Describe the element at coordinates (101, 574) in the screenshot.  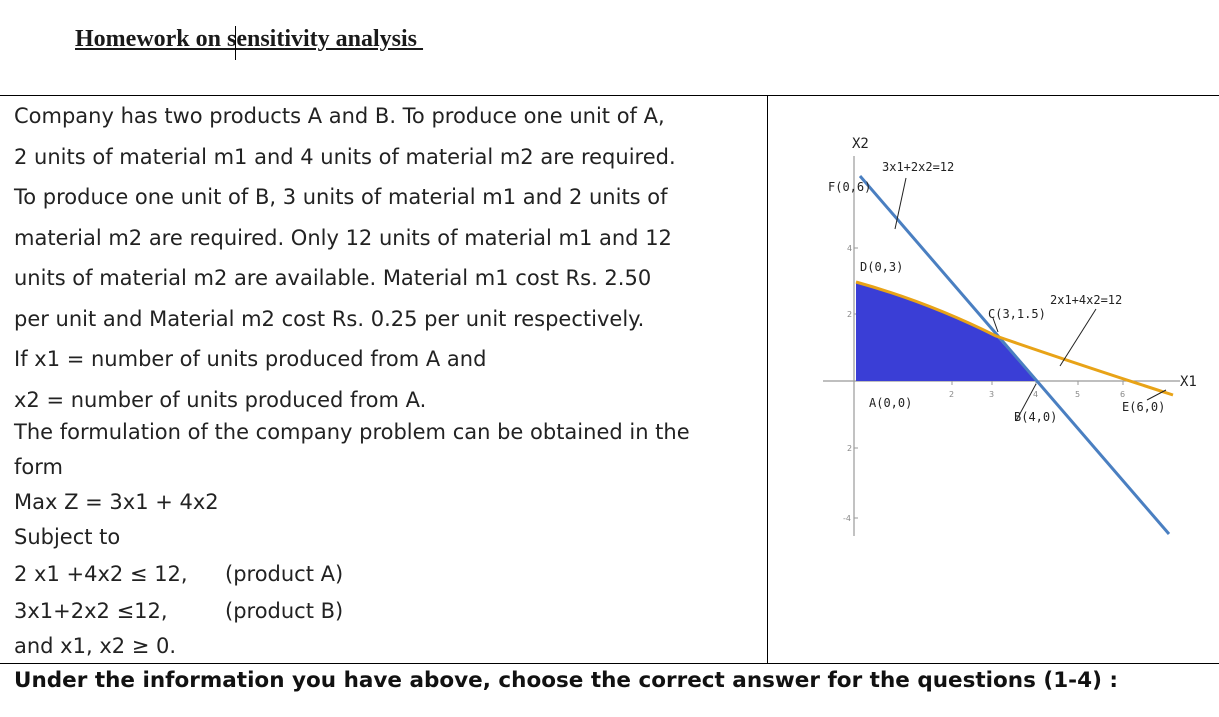
I see `constraint-1: 2 x1 +4x2 ≤ 12,` at that location.